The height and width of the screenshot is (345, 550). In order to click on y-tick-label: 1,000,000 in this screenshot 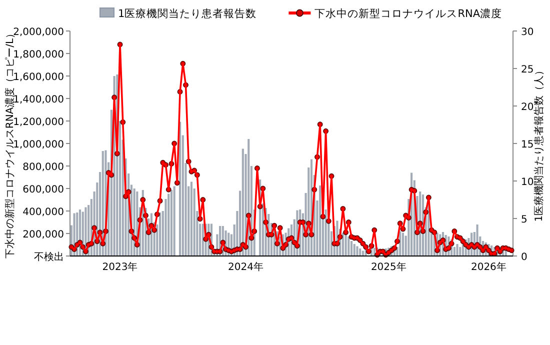, I will do `click(38, 145)`.